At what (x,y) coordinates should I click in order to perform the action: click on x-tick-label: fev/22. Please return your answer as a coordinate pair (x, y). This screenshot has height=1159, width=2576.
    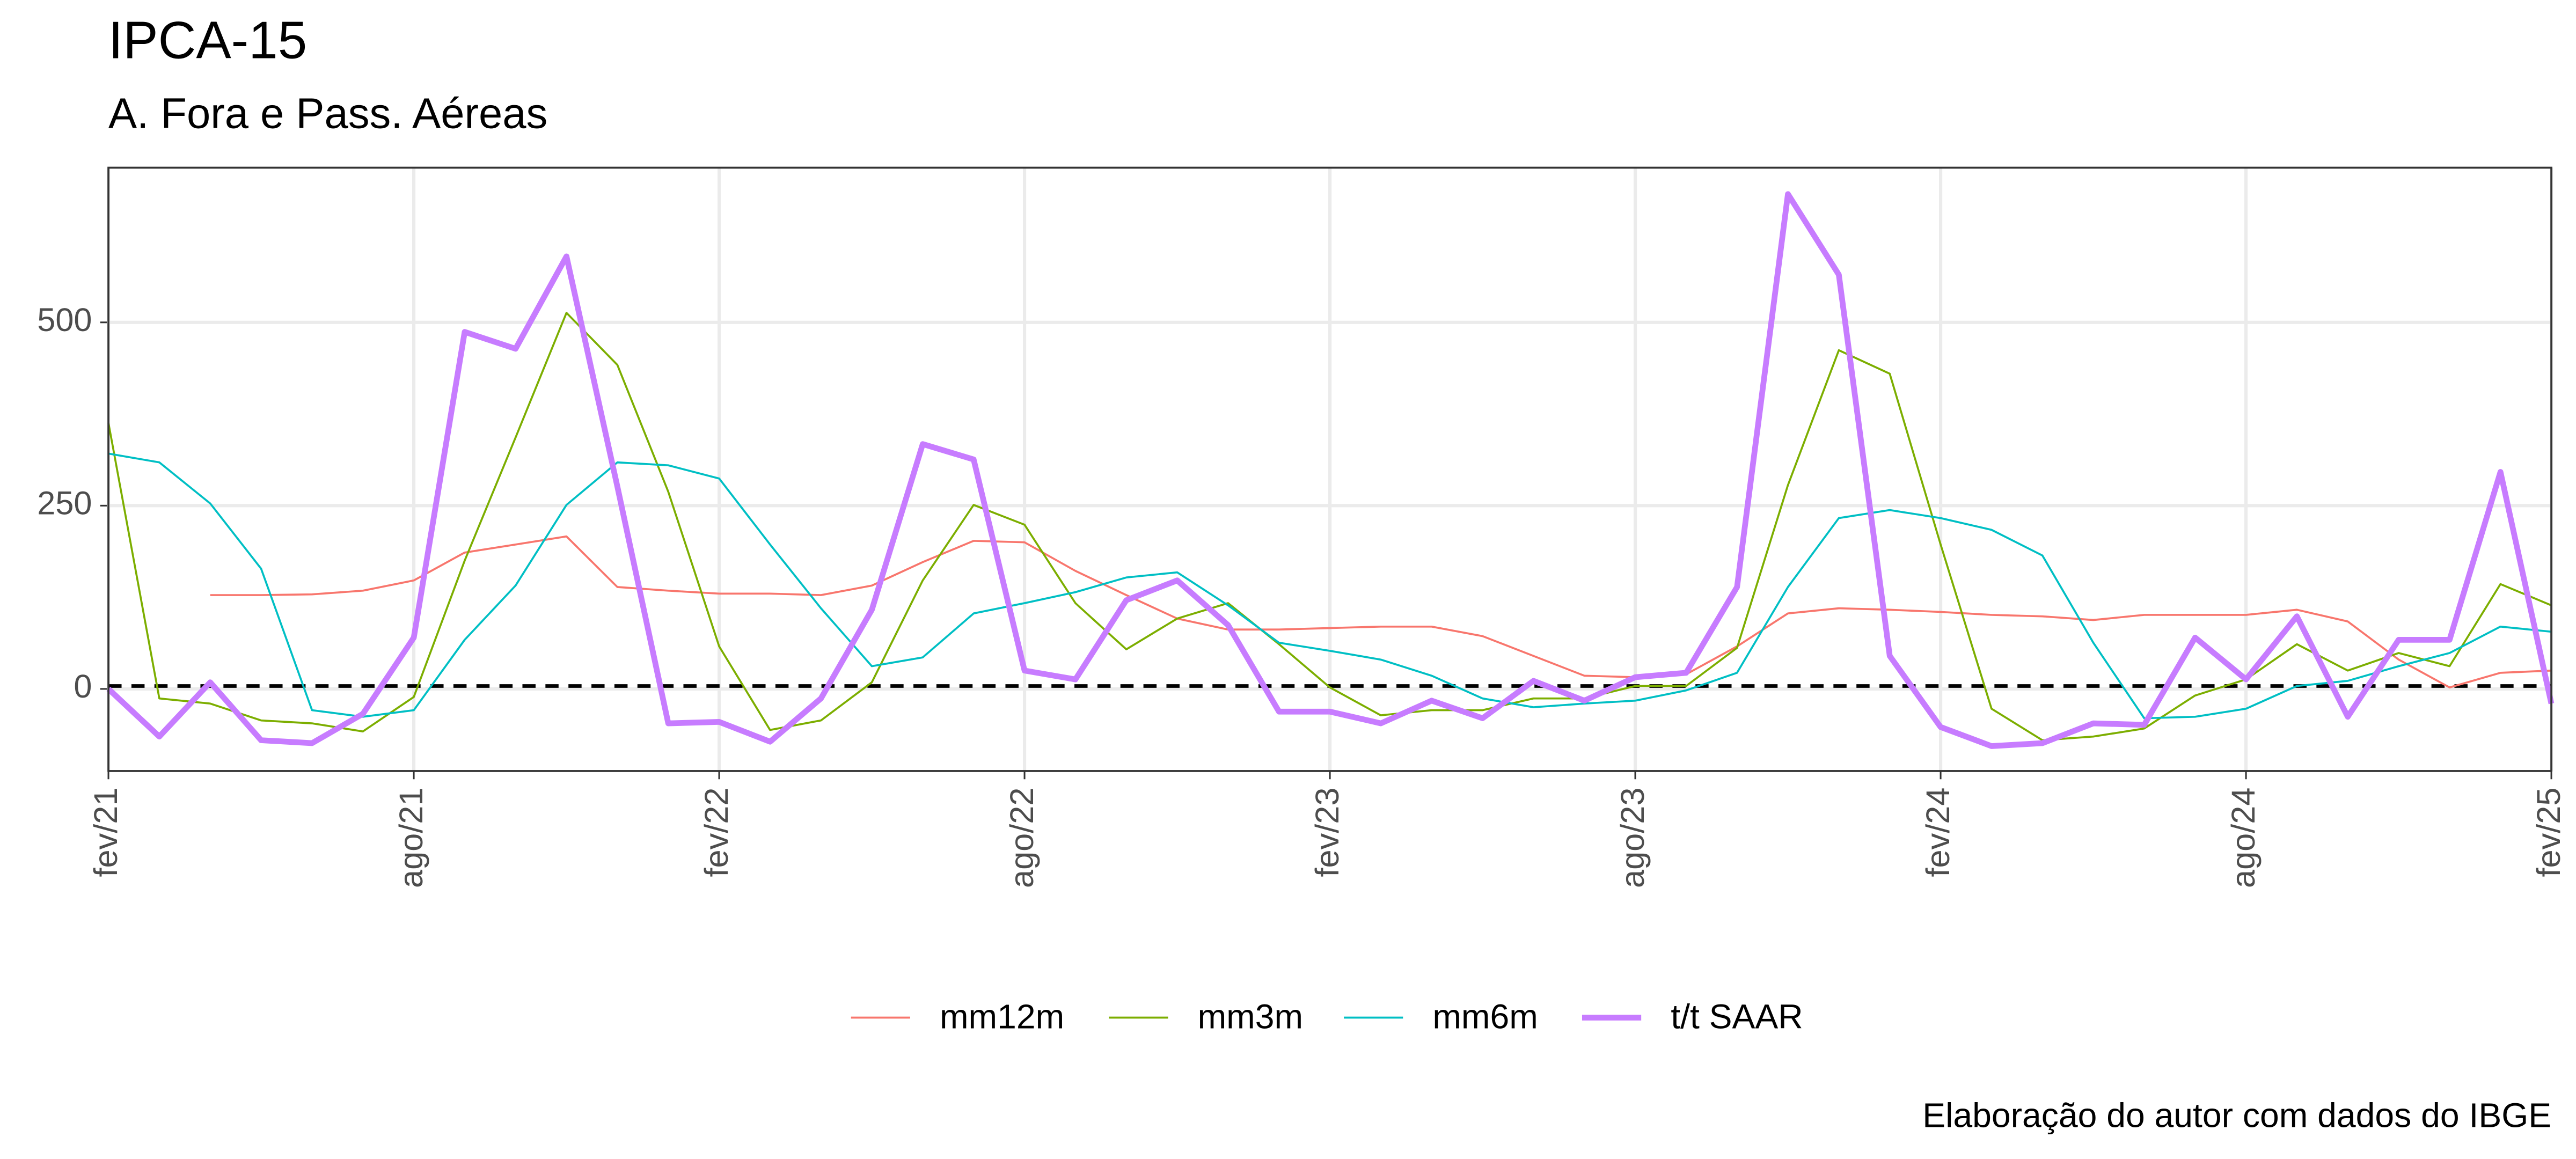
    Looking at the image, I should click on (716, 832).